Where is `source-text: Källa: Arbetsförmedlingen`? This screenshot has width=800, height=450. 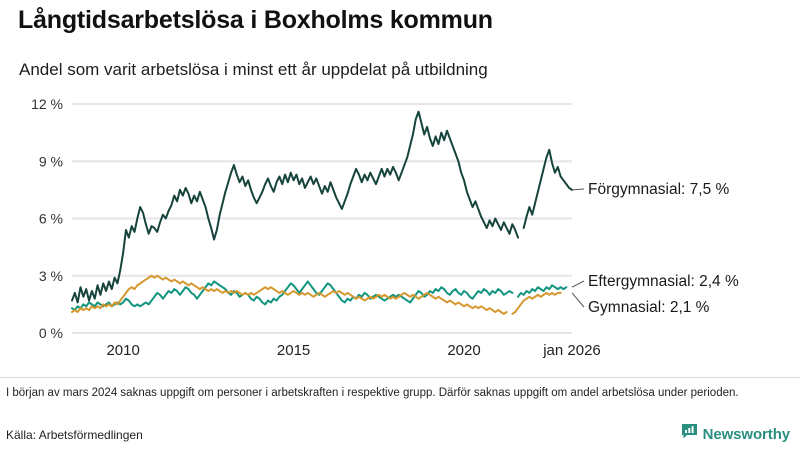 source-text: Källa: Arbetsförmedlingen is located at coordinates (74, 435).